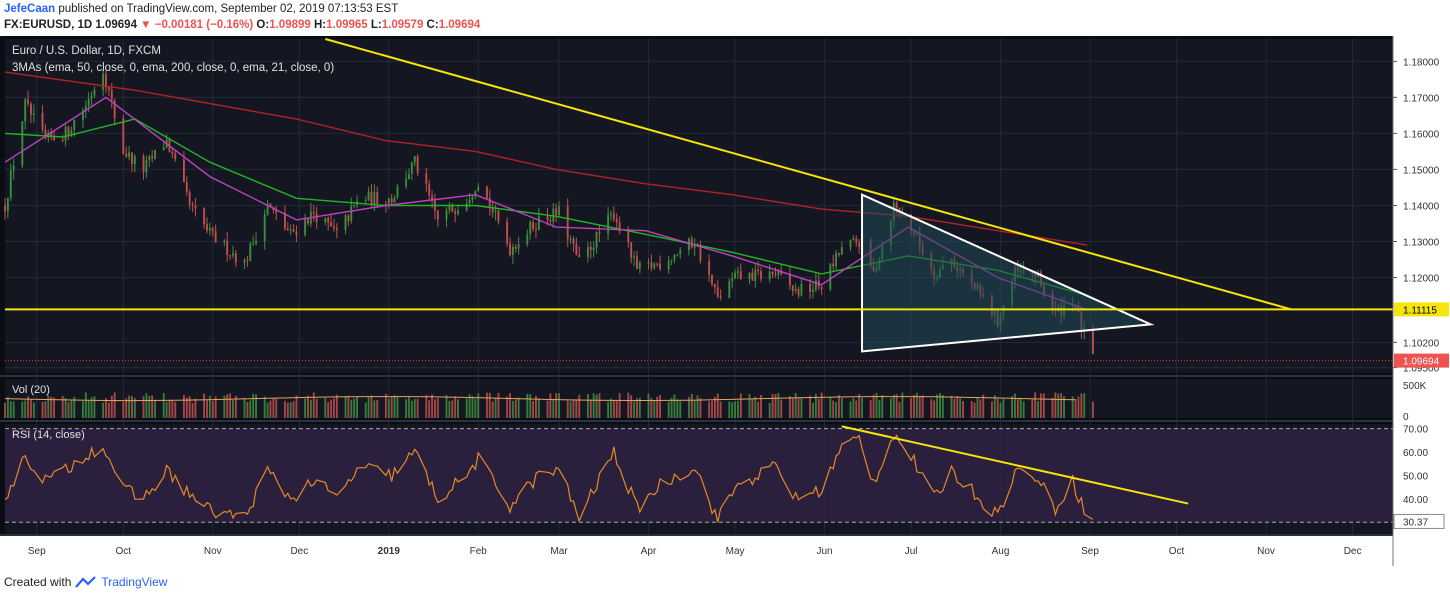 The height and width of the screenshot is (599, 1450). What do you see at coordinates (1421, 279) in the screenshot?
I see `price-tick-label: 1.12000` at bounding box center [1421, 279].